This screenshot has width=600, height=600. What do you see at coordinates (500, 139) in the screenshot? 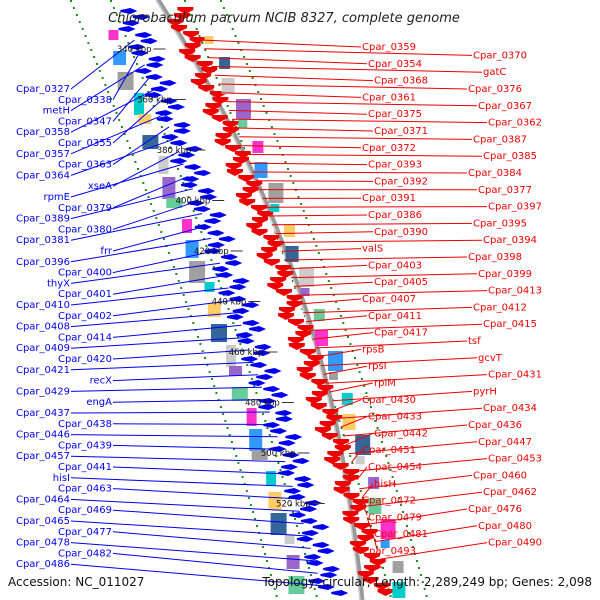
I see `right-gene-label: Cpar_0387` at bounding box center [500, 139].